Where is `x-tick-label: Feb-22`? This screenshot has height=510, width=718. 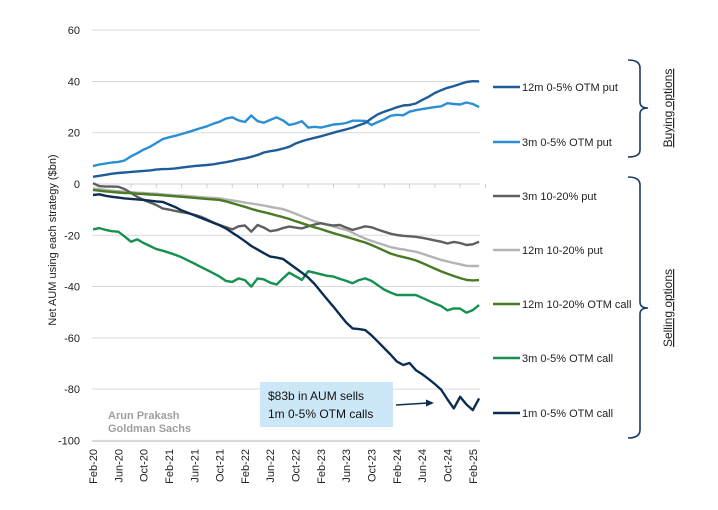
x-tick-label: Feb-22 is located at coordinates (246, 466).